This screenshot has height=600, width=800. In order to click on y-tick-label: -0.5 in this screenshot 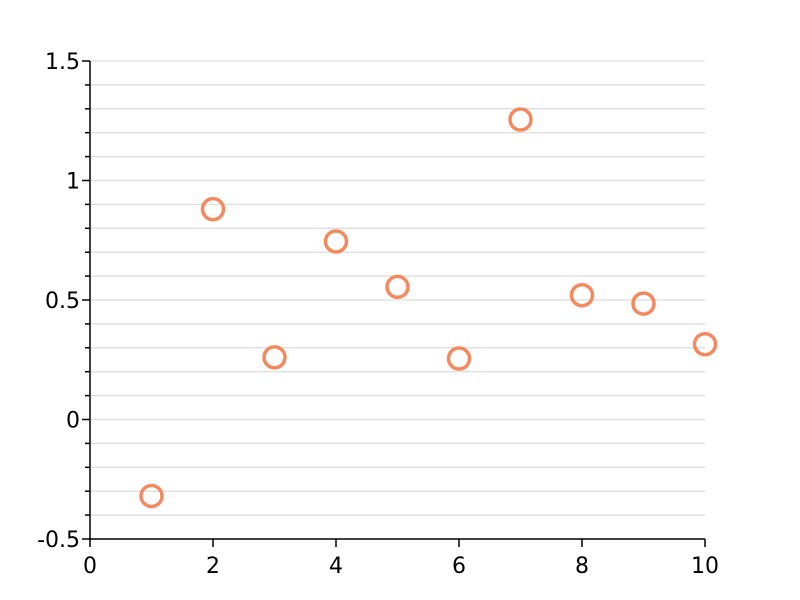, I will do `click(58, 540)`.